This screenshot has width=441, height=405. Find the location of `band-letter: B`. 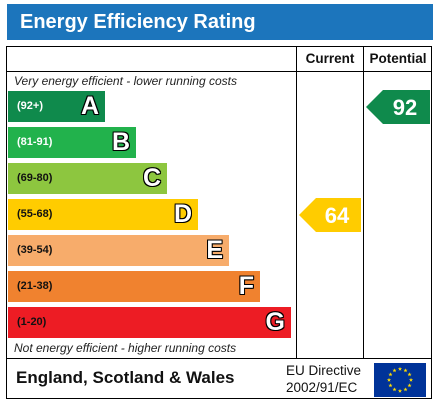

band-letter: B is located at coordinates (120, 142).